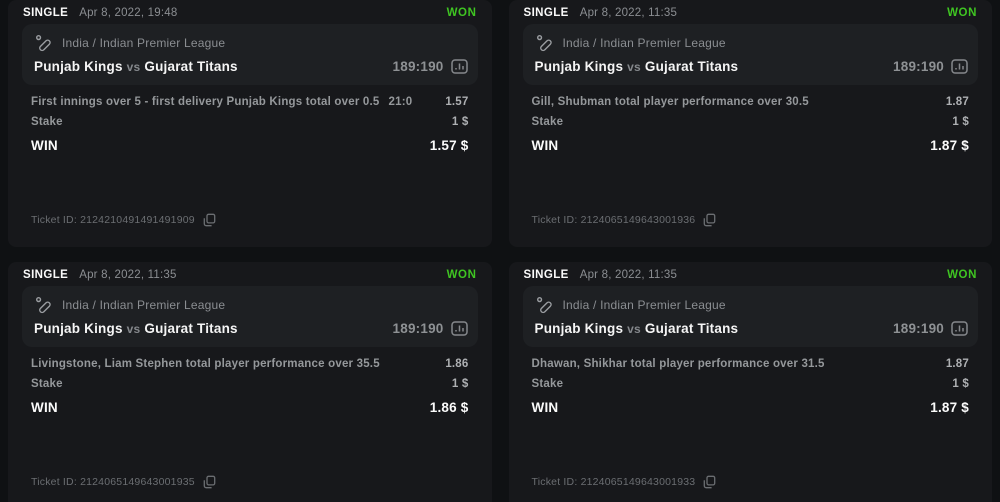 The image size is (1000, 502). What do you see at coordinates (113, 220) in the screenshot?
I see `ticket-id-label: Ticket ID: 2124210491491491909` at bounding box center [113, 220].